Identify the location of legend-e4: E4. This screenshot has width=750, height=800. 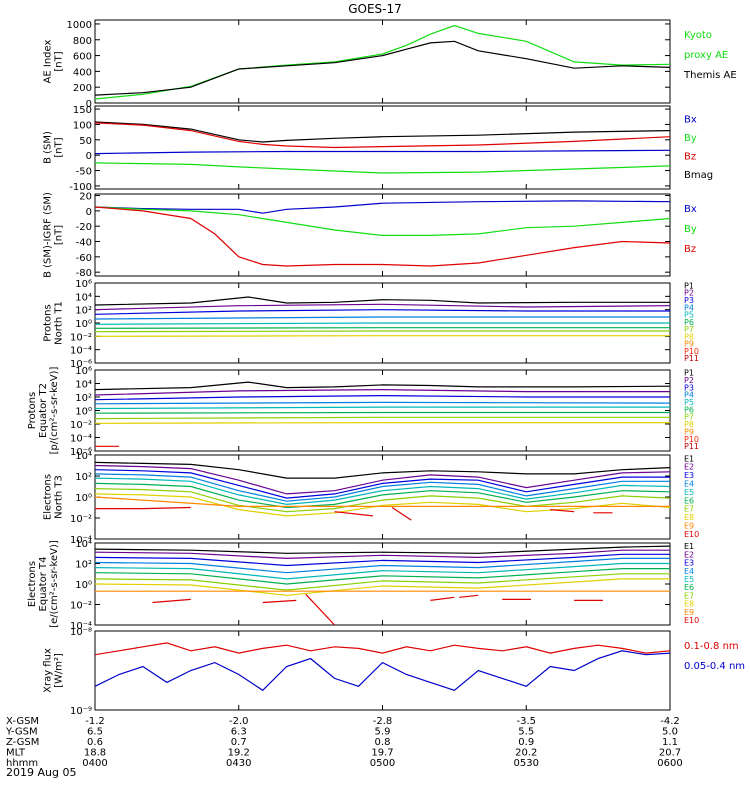
(689, 484).